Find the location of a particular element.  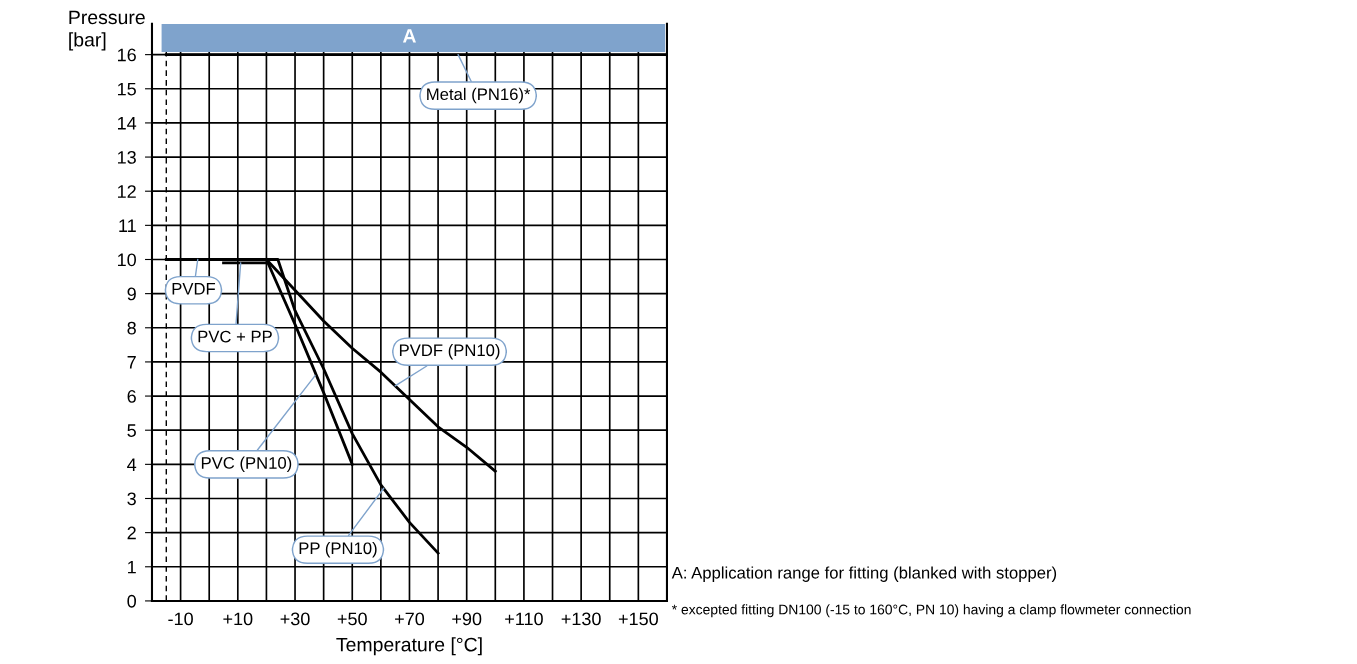

x-tick-label: +50 is located at coordinates (352, 619).